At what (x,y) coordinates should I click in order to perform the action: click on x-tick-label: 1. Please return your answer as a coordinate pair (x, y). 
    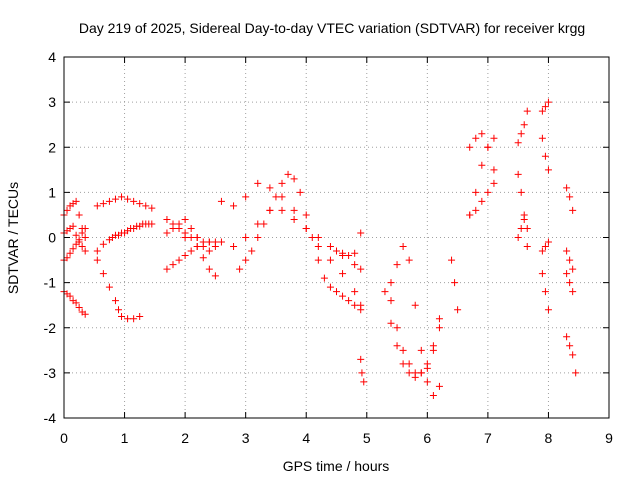
    Looking at the image, I should click on (125, 438).